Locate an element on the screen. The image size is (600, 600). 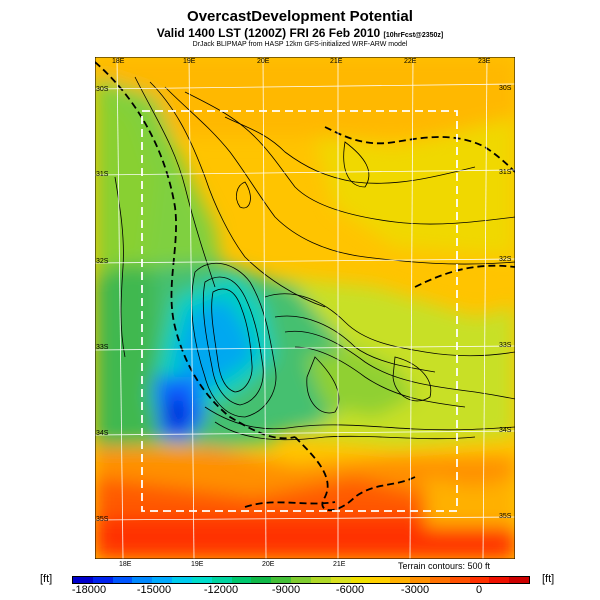
colorbar-tick-label: -18000 is located at coordinates (89, 590).